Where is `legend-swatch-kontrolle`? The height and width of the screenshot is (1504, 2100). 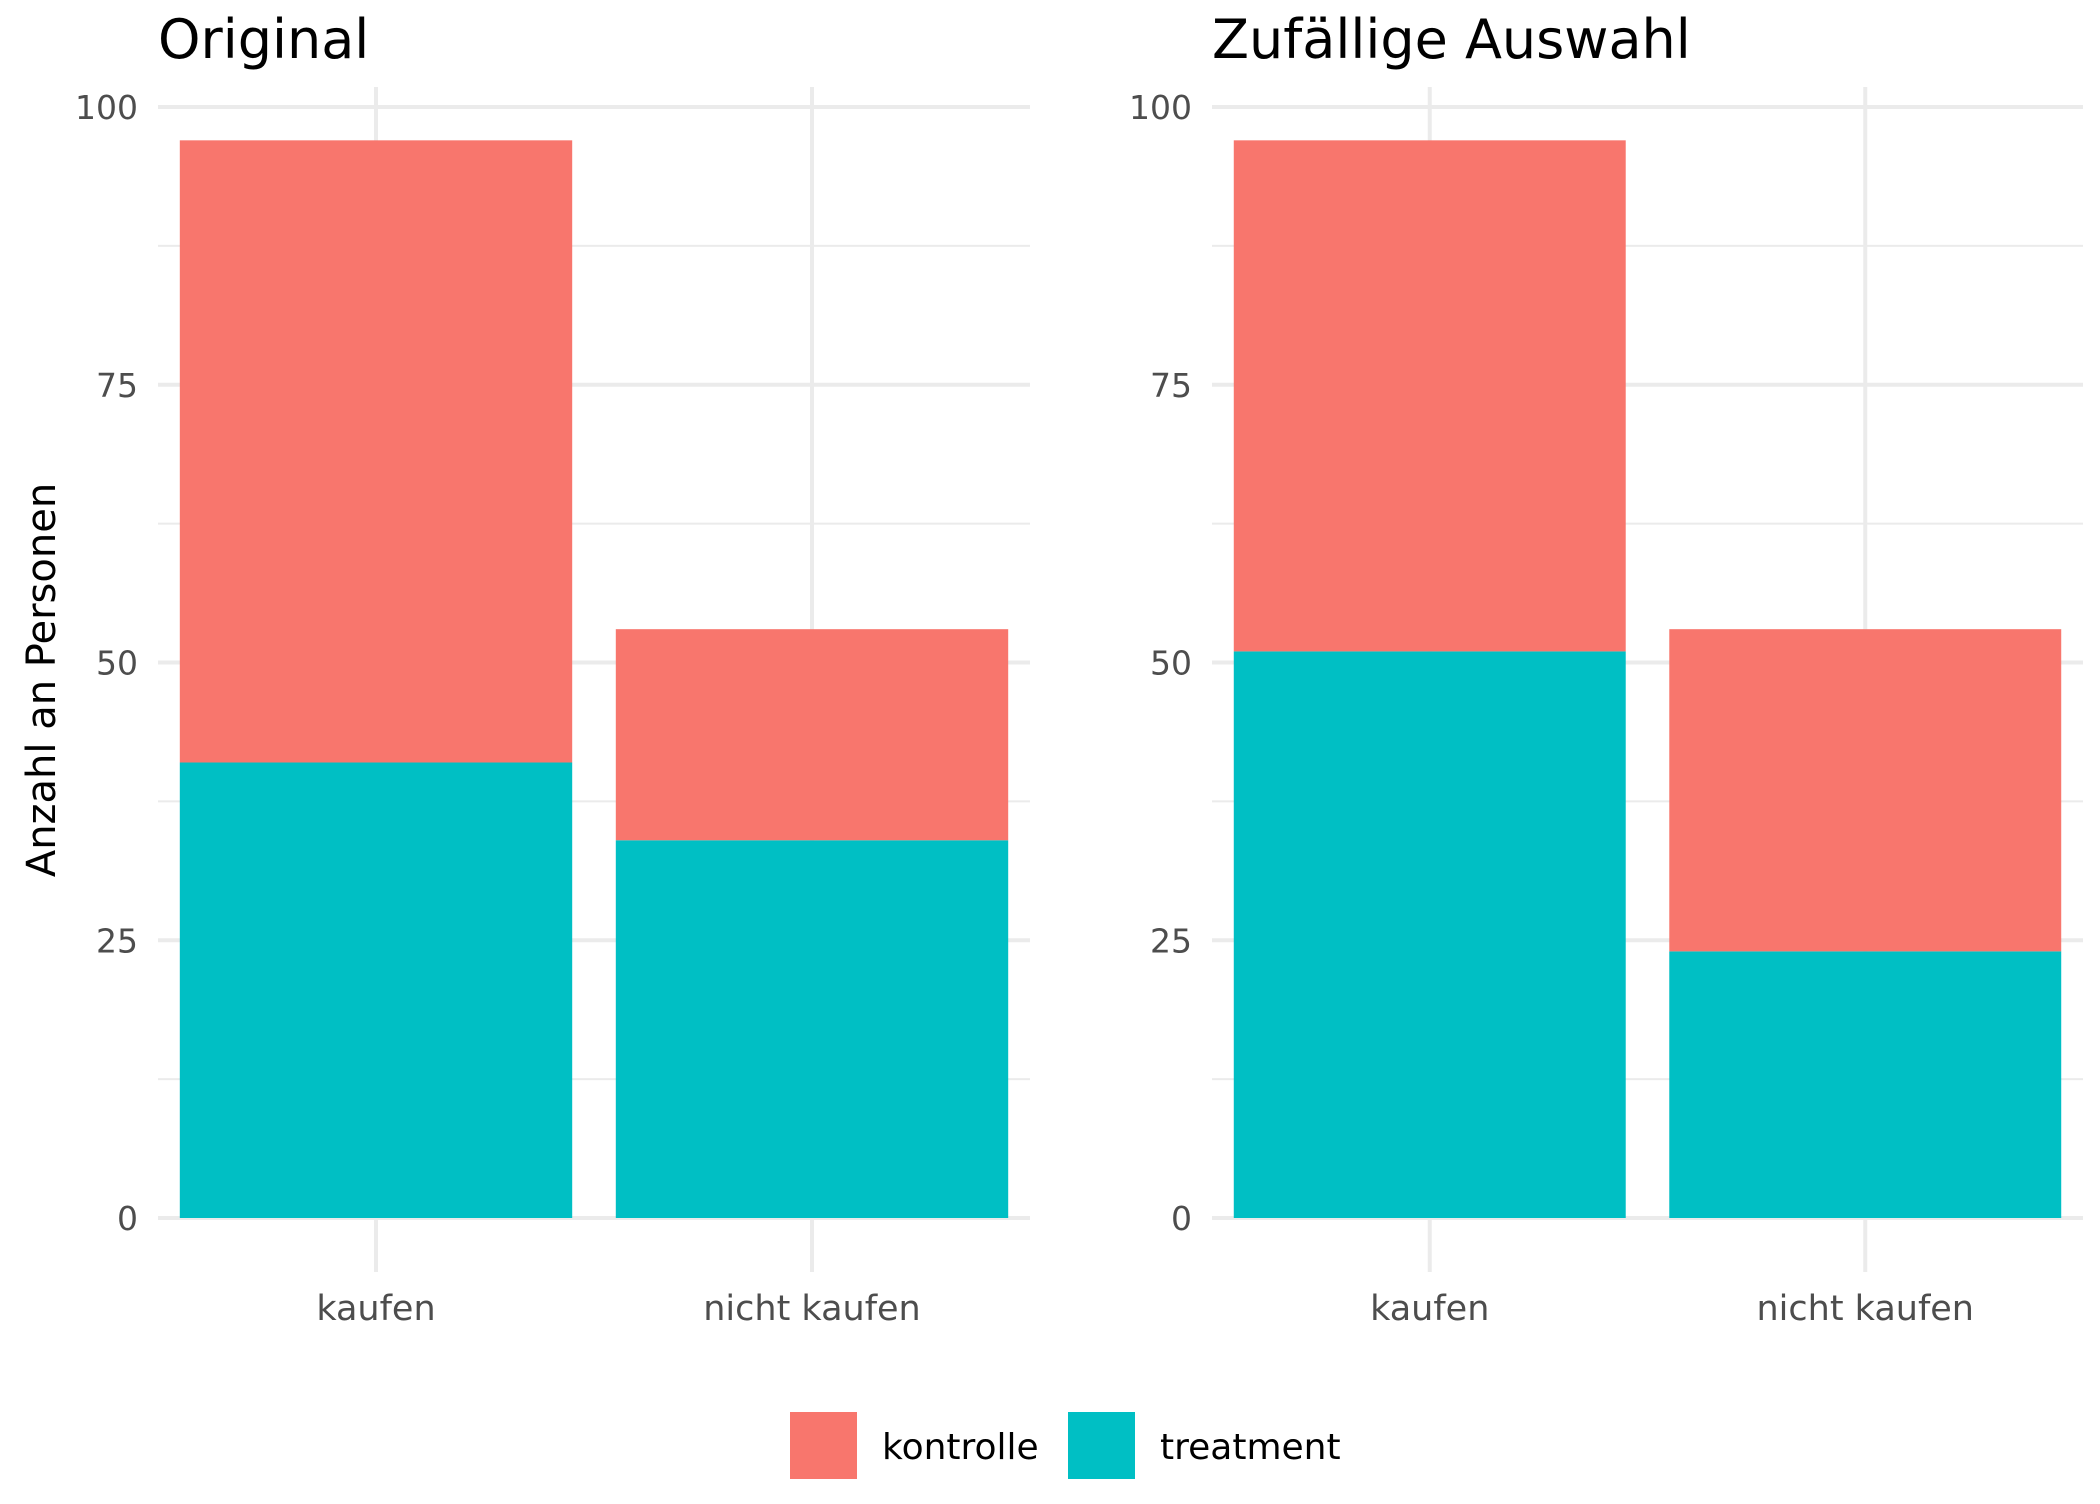
legend-swatch-kontrolle is located at coordinates (823, 1445).